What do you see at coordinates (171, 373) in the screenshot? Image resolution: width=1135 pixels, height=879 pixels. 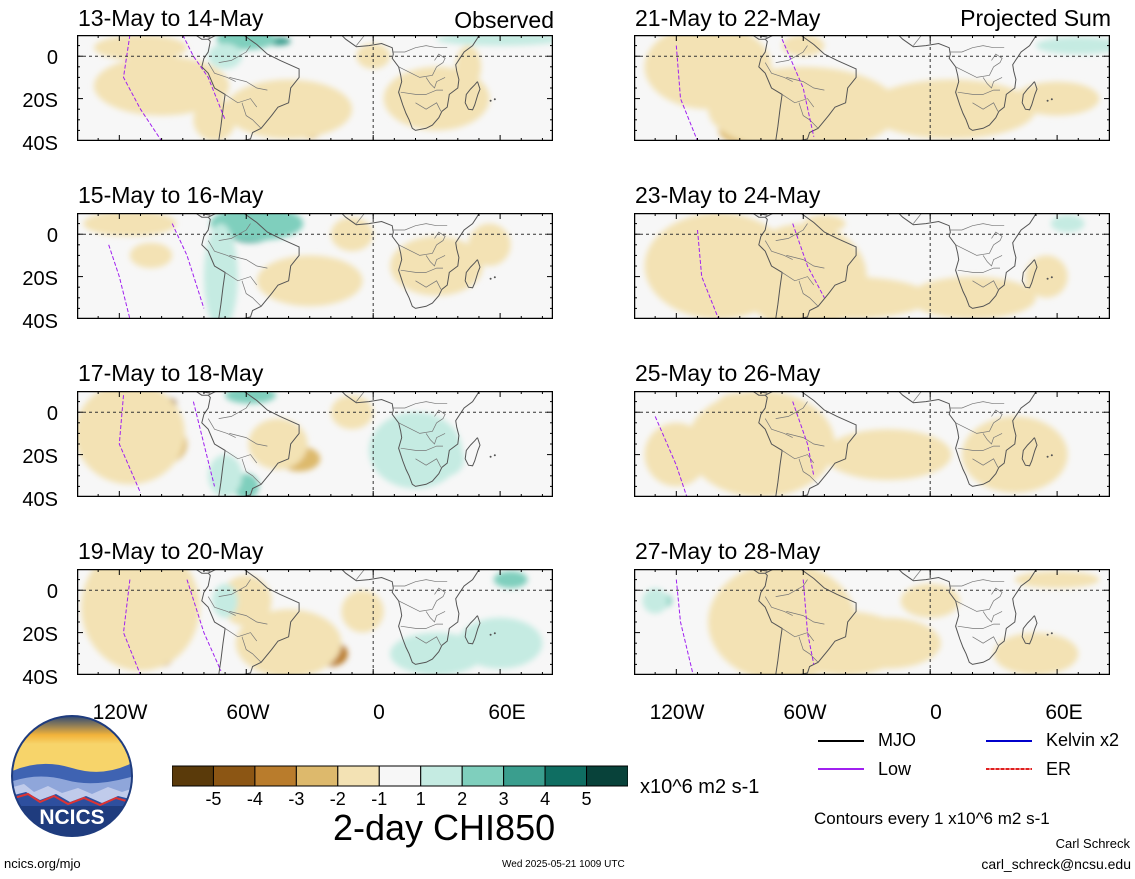 I see `panel-title-left-3: 17-May to 18-May` at bounding box center [171, 373].